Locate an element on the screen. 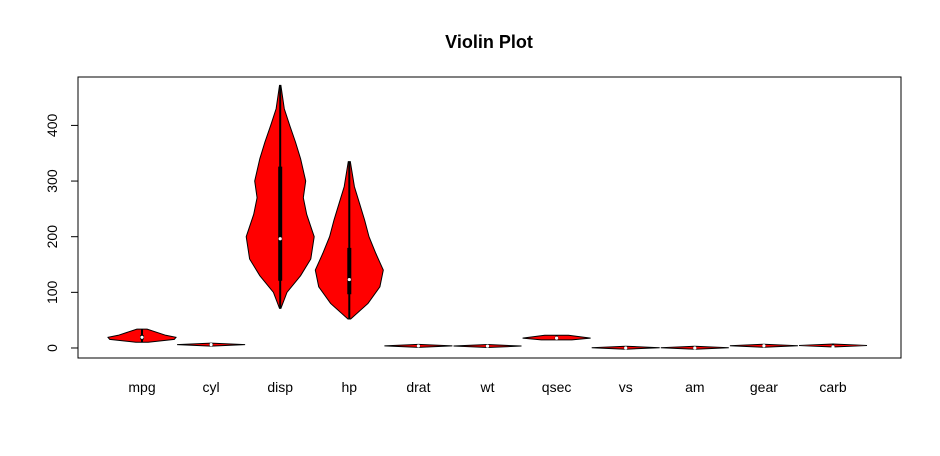 The width and height of the screenshot is (940, 456). x-tick-label-drat: drat is located at coordinates (418, 387).